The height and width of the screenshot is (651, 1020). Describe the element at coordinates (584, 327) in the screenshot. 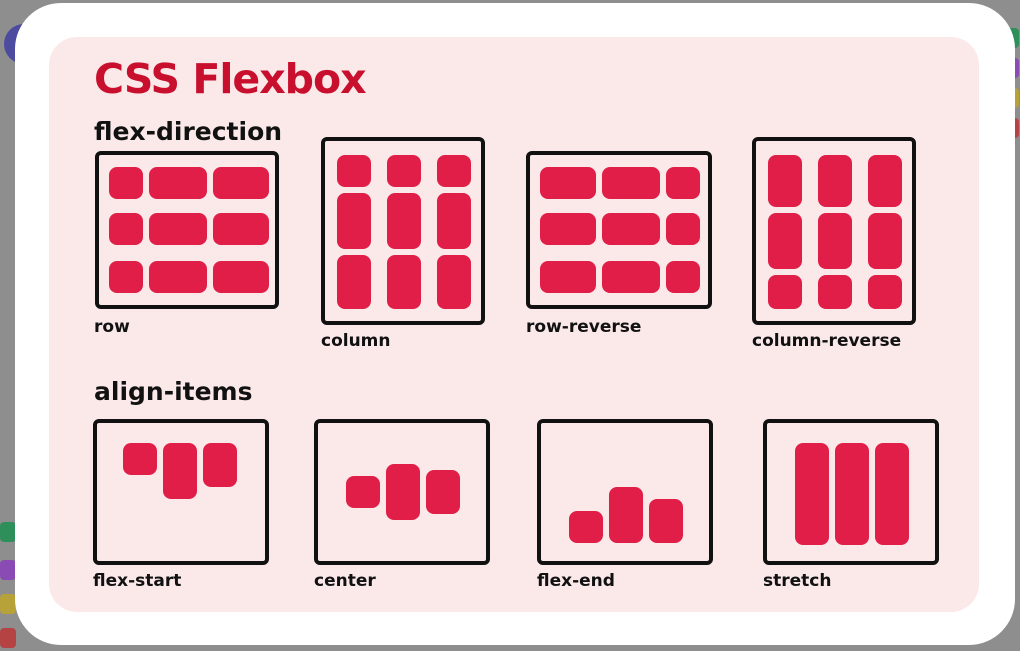

I see `label-row-reverse: row-reverse` at that location.